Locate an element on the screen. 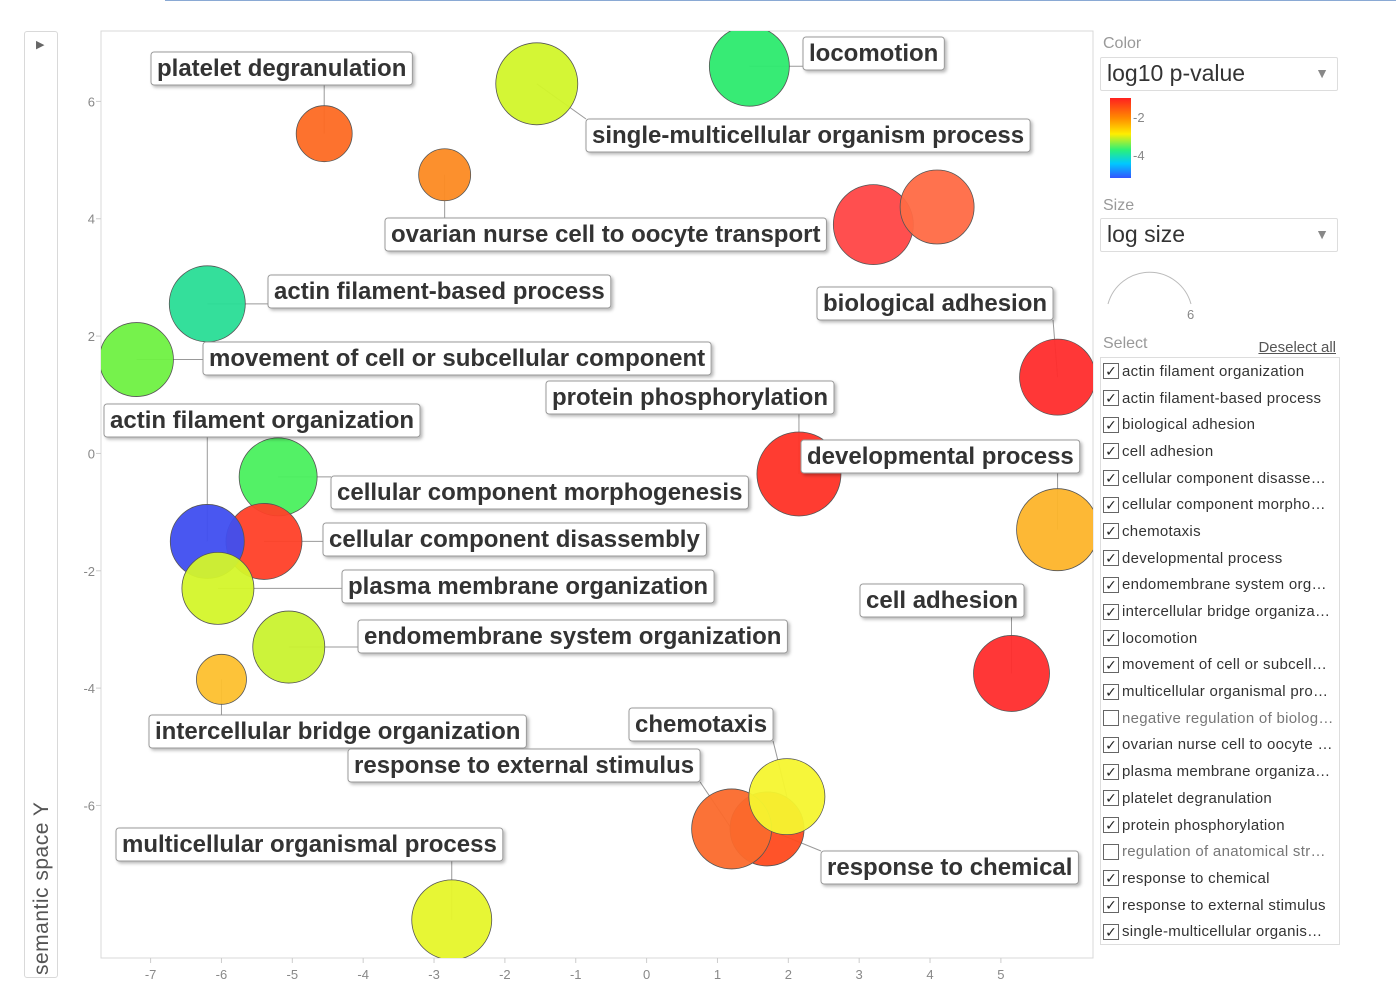 The image size is (1396, 998). select-list-item: ✓ cellular component disassembly is located at coordinates (1220, 478).